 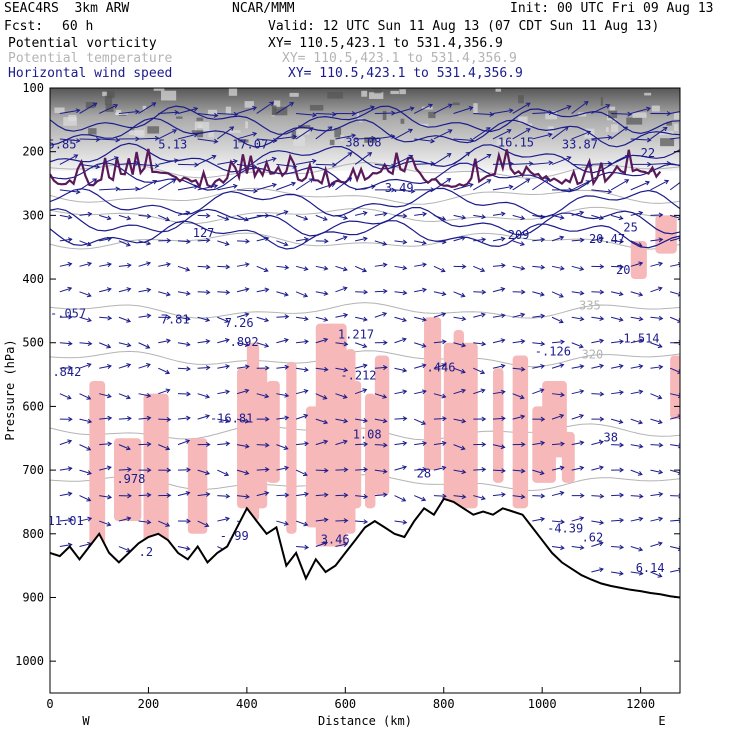 What do you see at coordinates (385, 43) in the screenshot?
I see `field-pv-xy: XY= 110.5,423.1 to 531.4,356.9` at bounding box center [385, 43].